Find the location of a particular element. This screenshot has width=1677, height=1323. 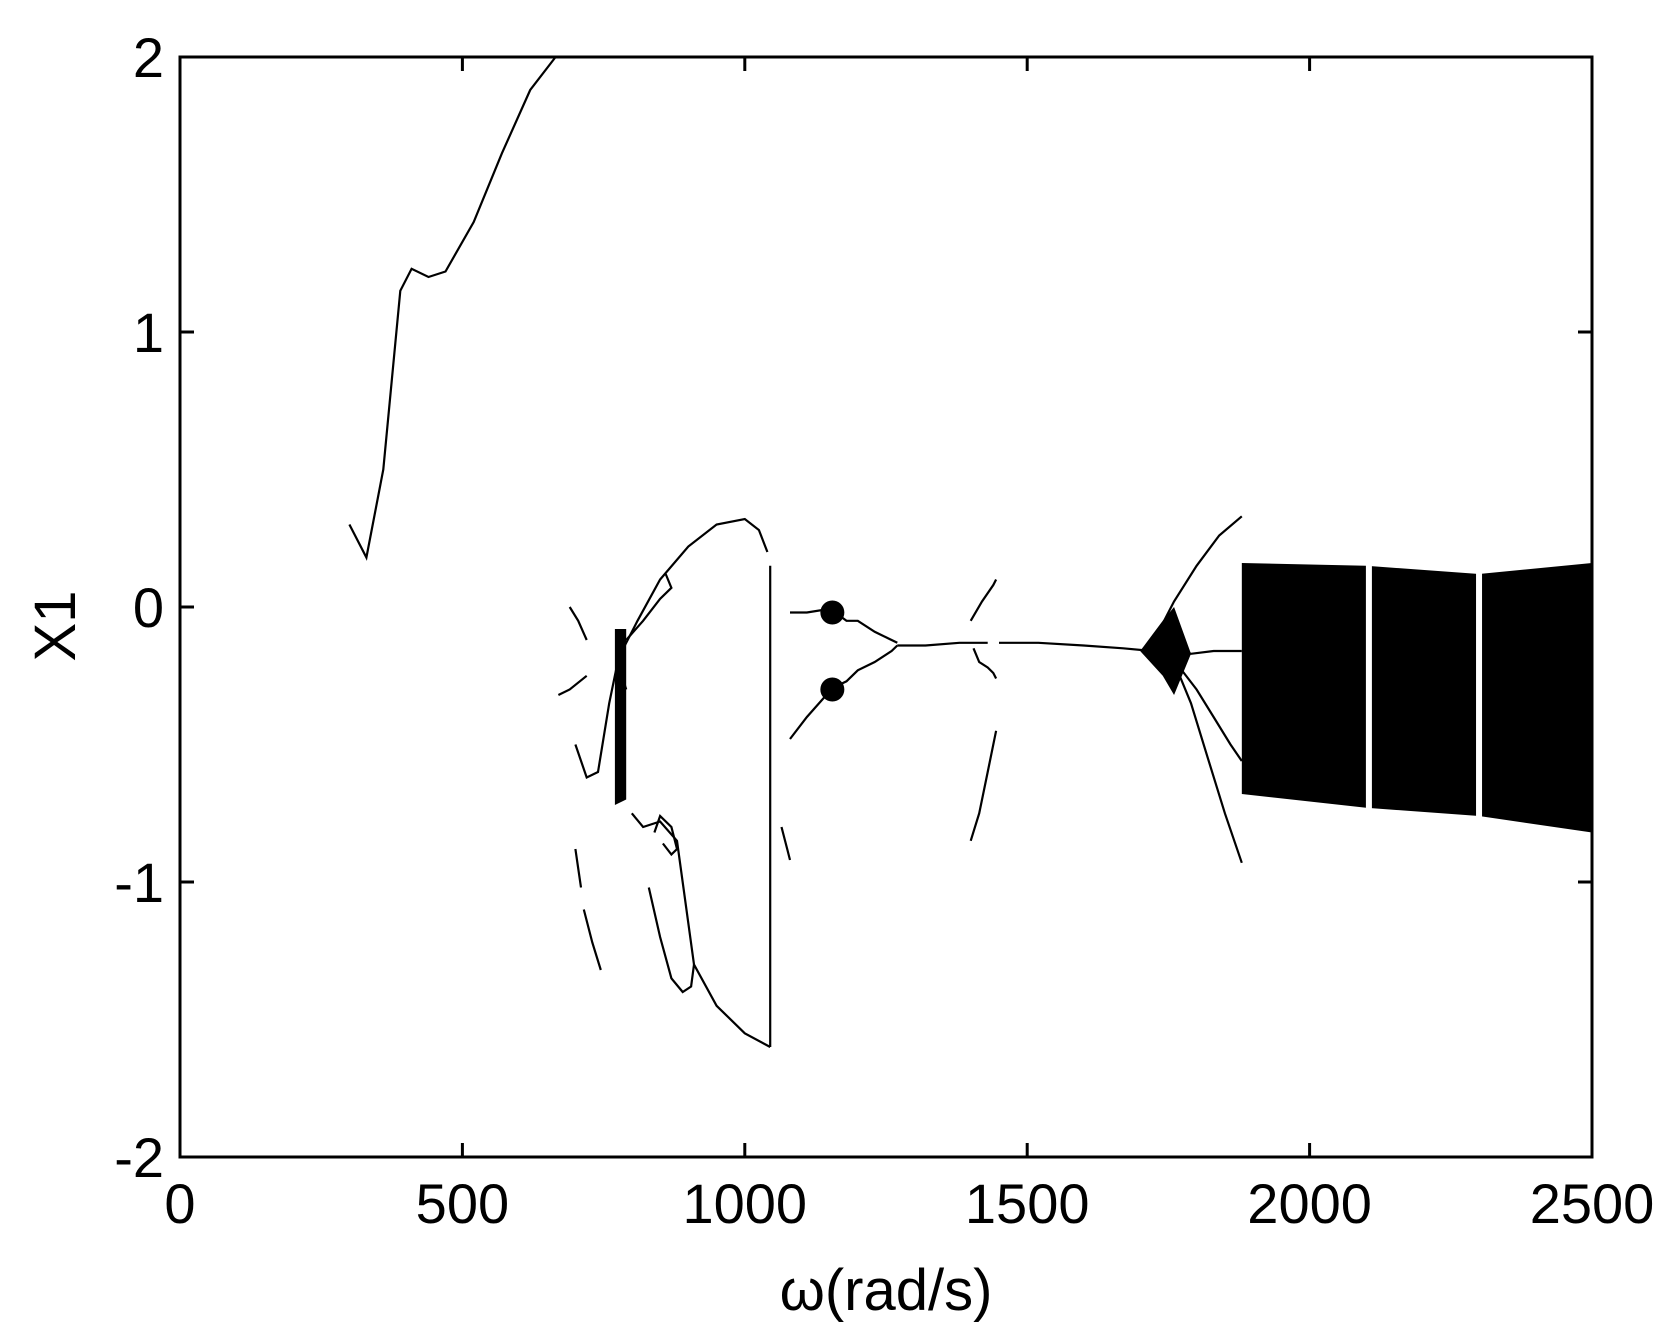

x-tick-label: 1500 is located at coordinates (1027, 1203).